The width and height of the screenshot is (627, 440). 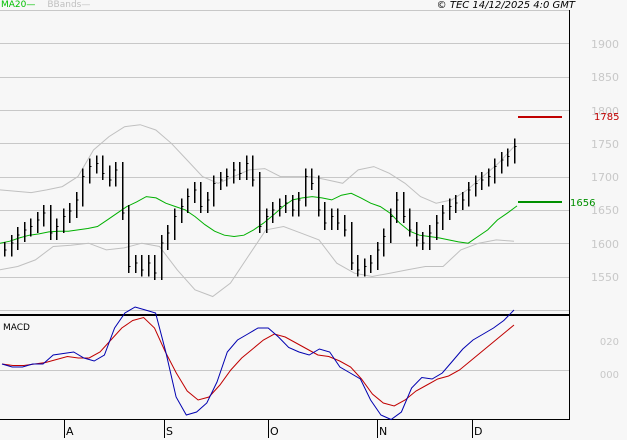 I want to click on resistance-level-label: 1785, so click(x=607, y=117).